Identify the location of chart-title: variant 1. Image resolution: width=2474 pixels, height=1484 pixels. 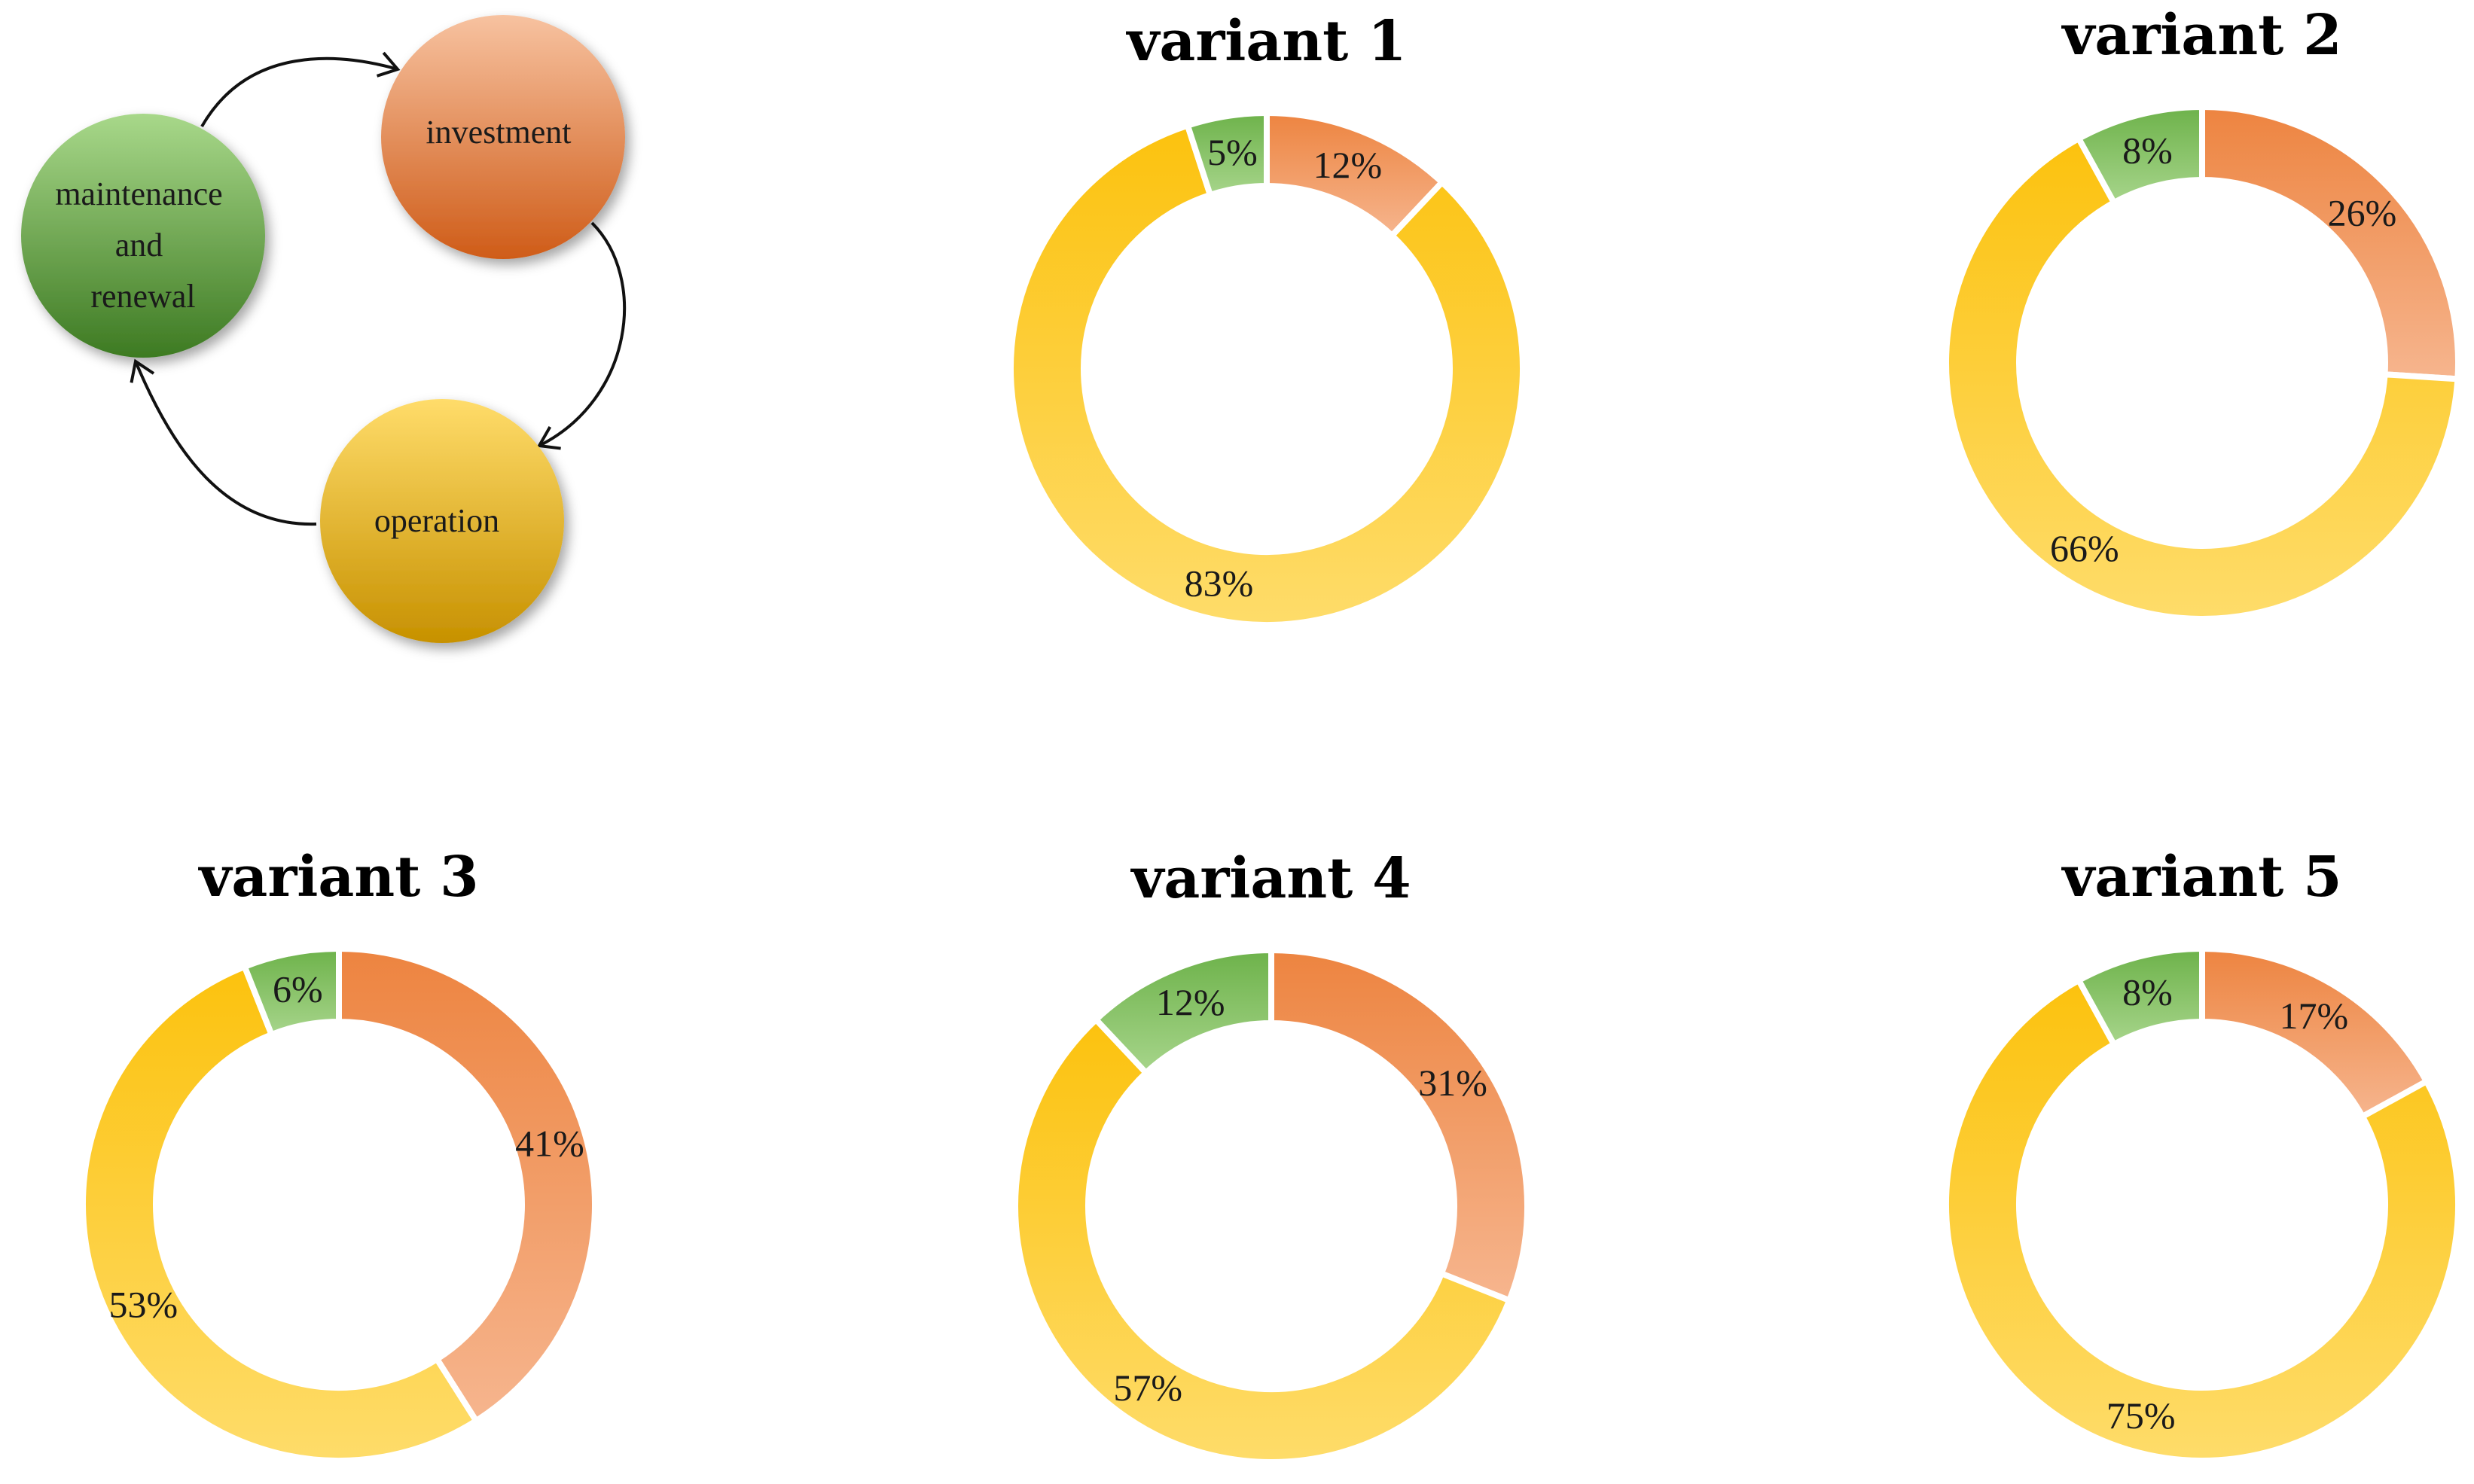
(1265, 41).